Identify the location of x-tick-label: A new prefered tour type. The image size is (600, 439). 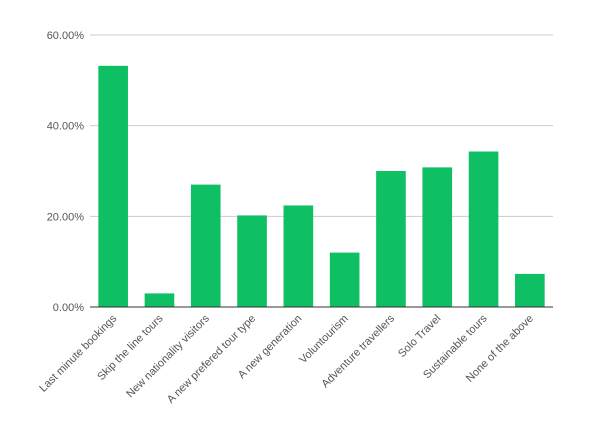
(211, 359).